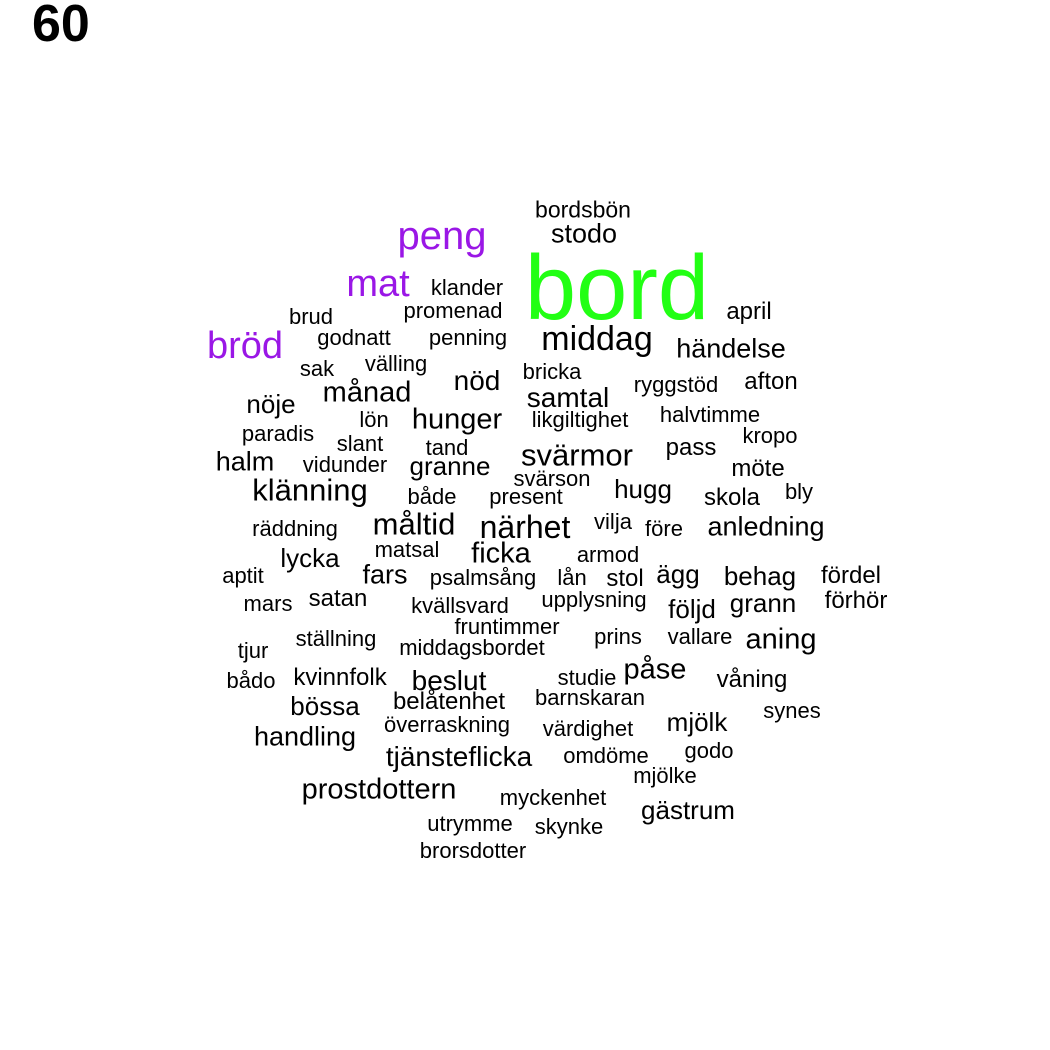 The width and height of the screenshot is (1050, 1050). I want to click on word-brod: bröd, so click(245, 346).